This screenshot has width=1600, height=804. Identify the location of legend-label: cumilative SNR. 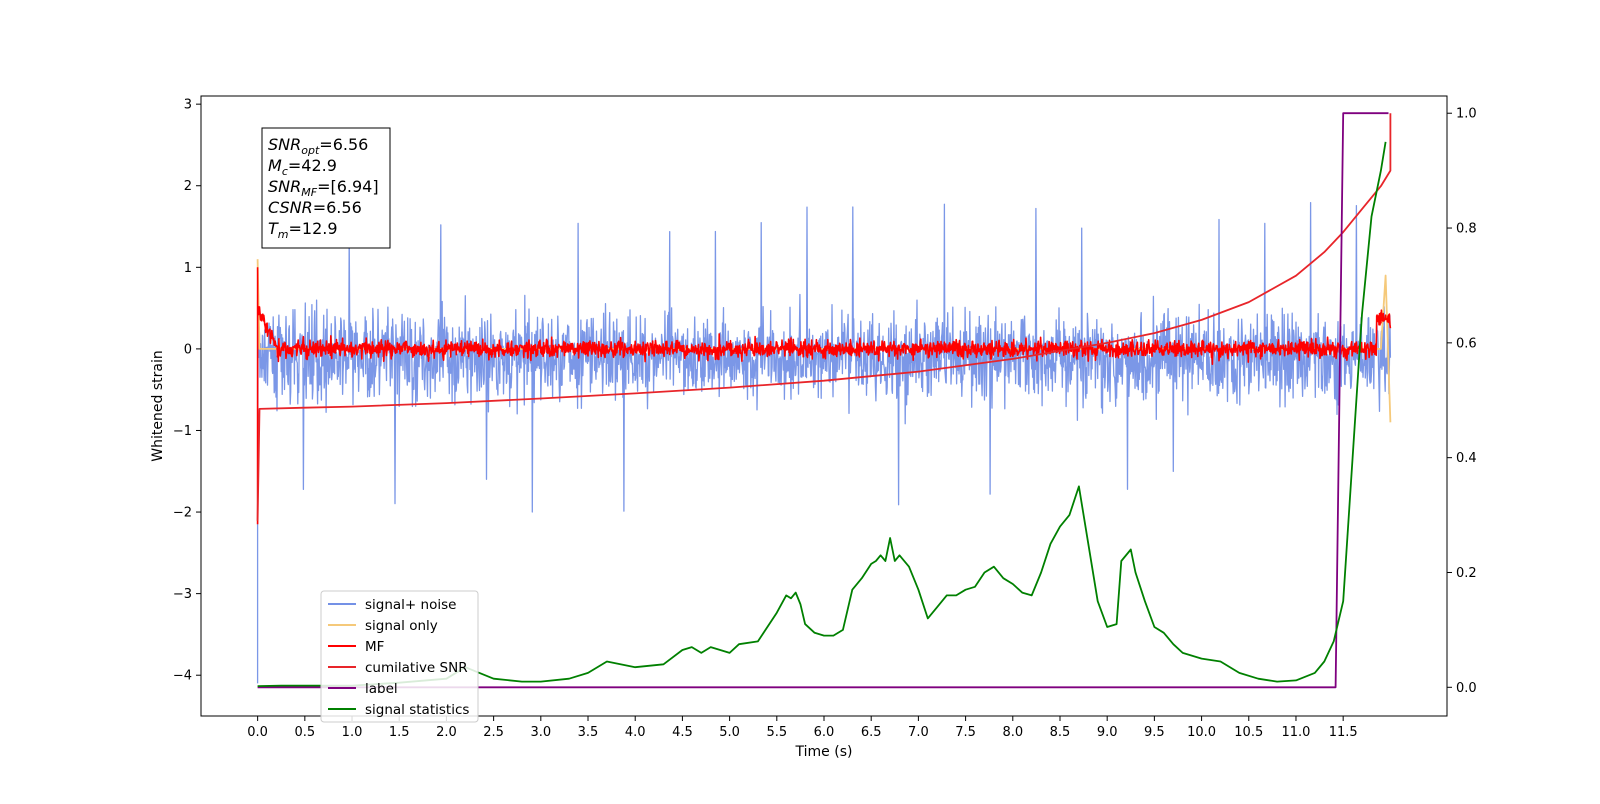
(416, 668).